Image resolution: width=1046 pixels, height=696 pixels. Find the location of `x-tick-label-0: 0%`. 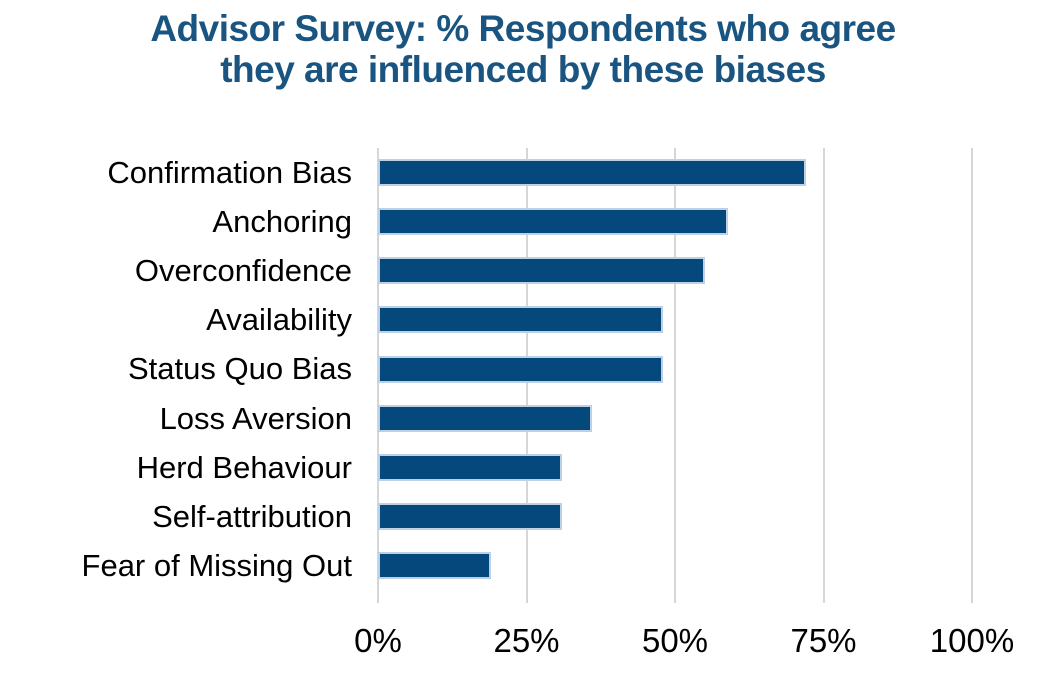

x-tick-label-0: 0% is located at coordinates (378, 640).